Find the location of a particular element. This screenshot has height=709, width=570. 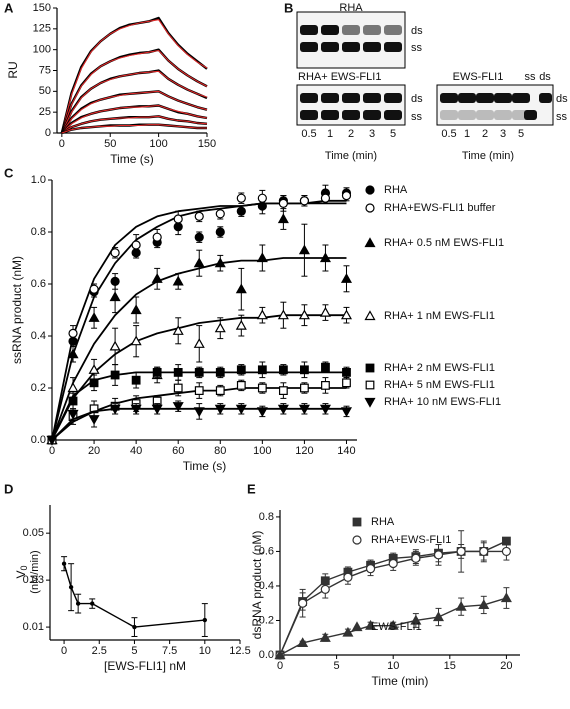

data-line is located at coordinates (134, 595).